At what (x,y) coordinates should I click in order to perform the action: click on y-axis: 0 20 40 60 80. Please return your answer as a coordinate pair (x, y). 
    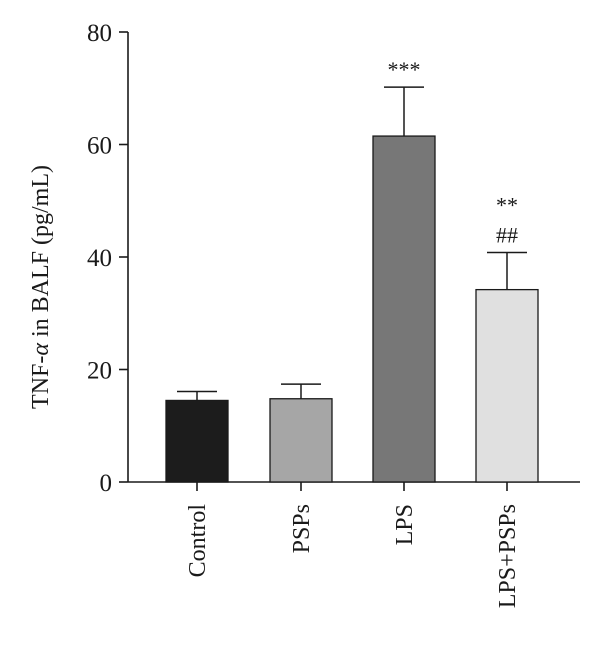
    Looking at the image, I should click on (108, 258).